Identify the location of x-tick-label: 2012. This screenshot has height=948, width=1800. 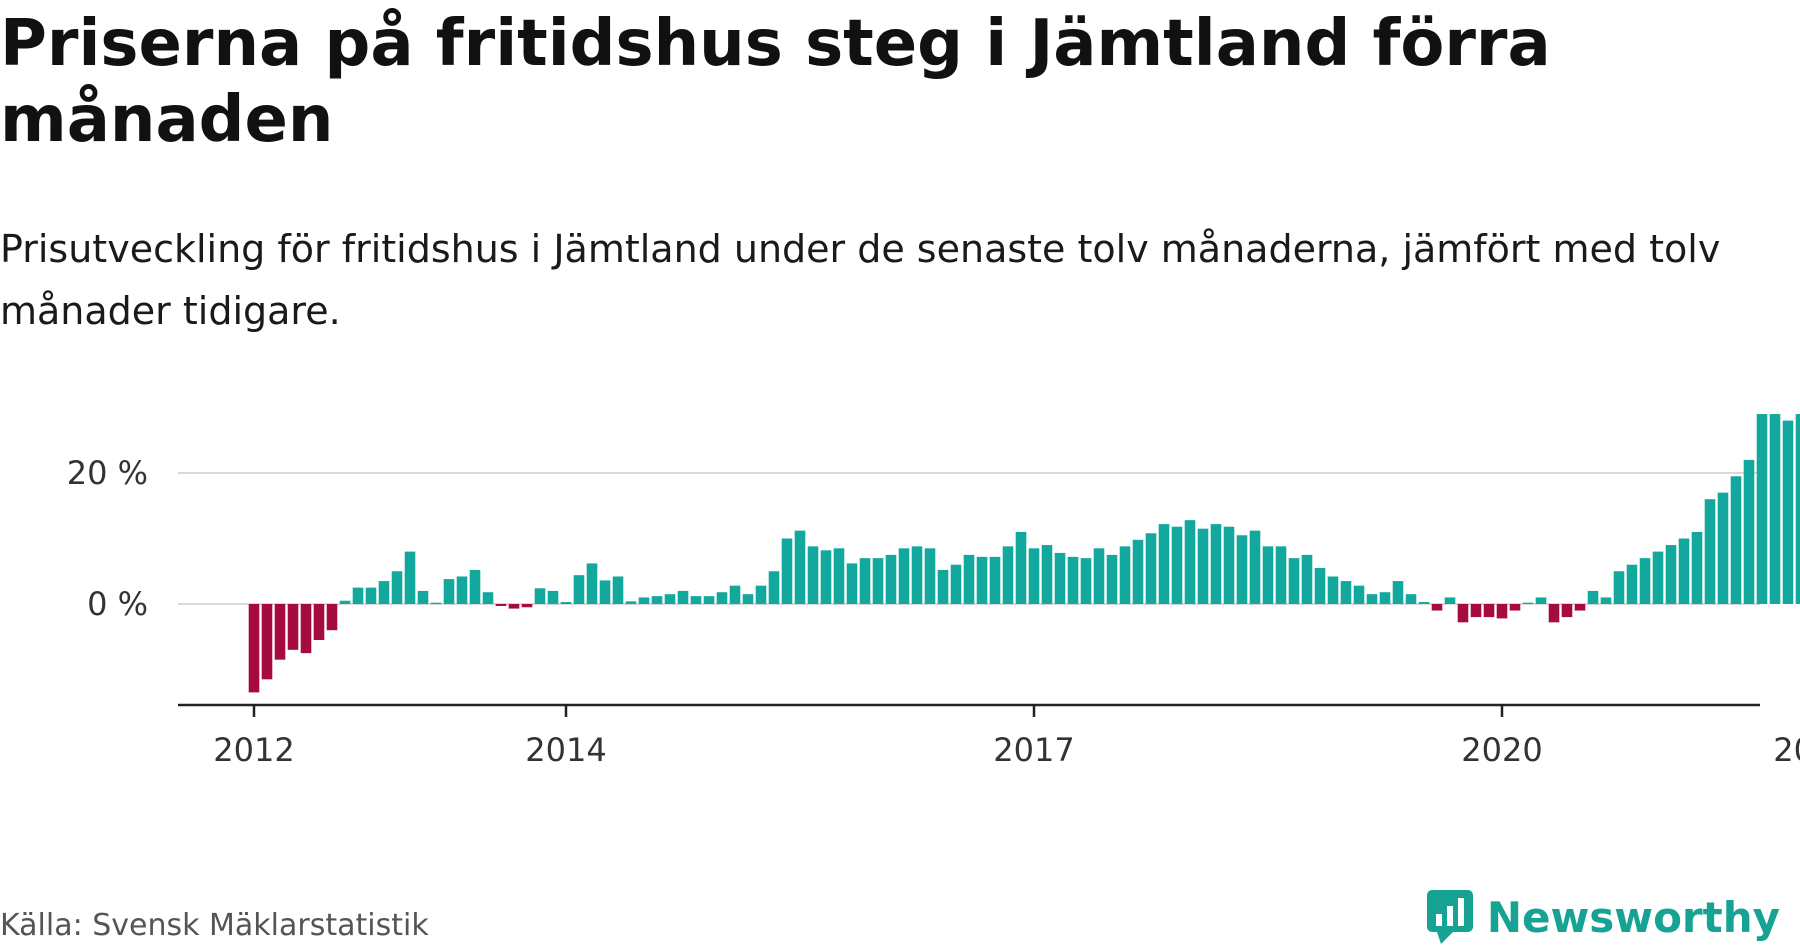
(253, 750).